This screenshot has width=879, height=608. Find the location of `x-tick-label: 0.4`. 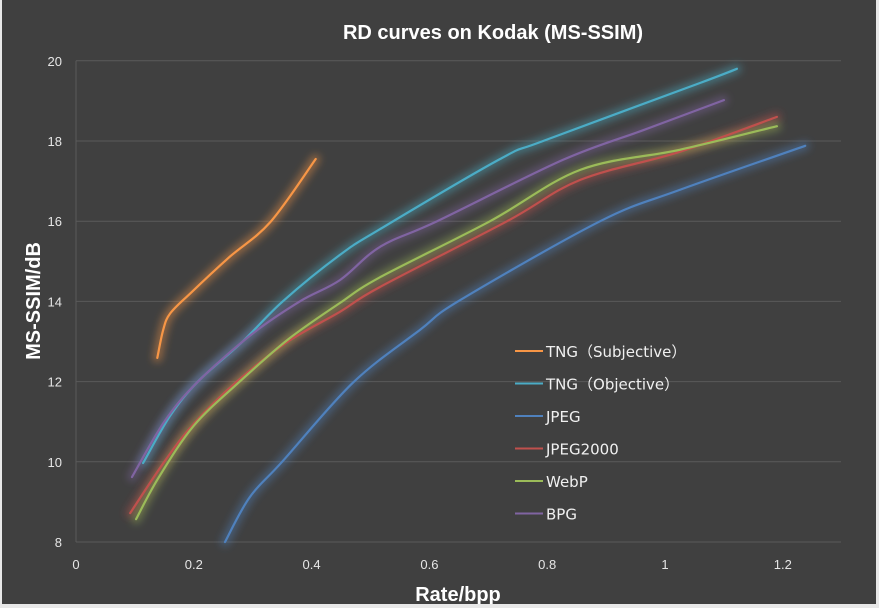

x-tick-label: 0.4 is located at coordinates (312, 564).